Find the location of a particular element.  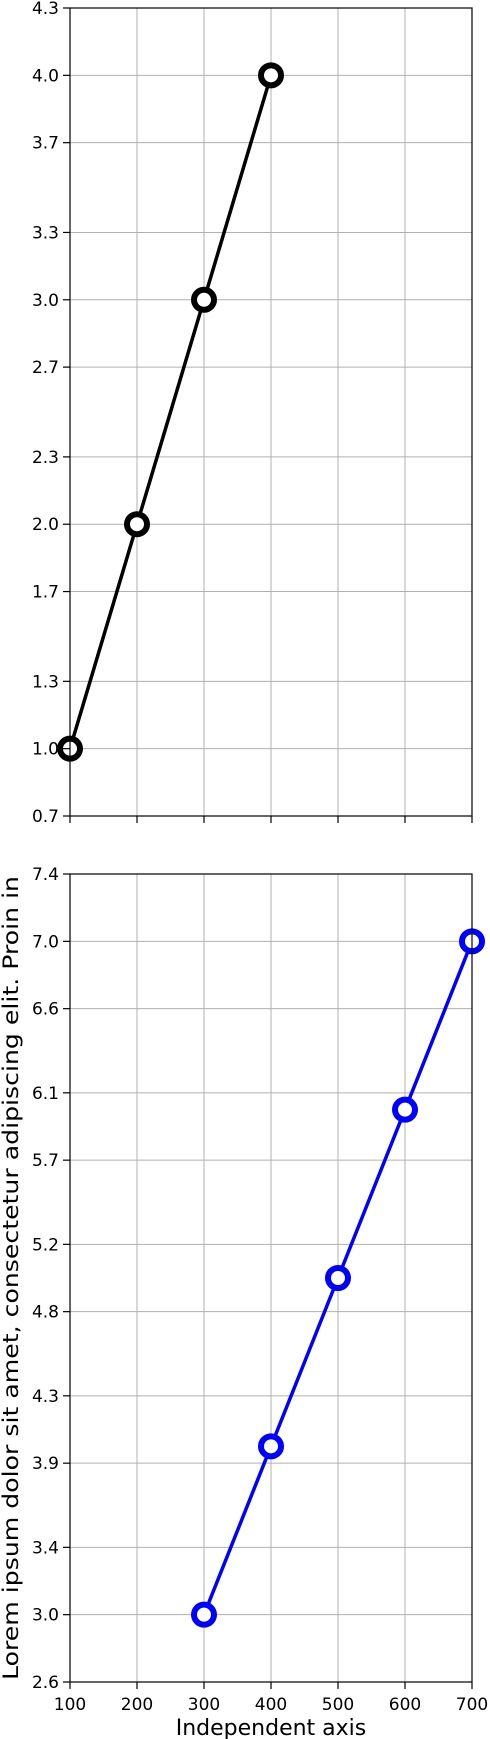

x-tick-label: 600 is located at coordinates (405, 1705).